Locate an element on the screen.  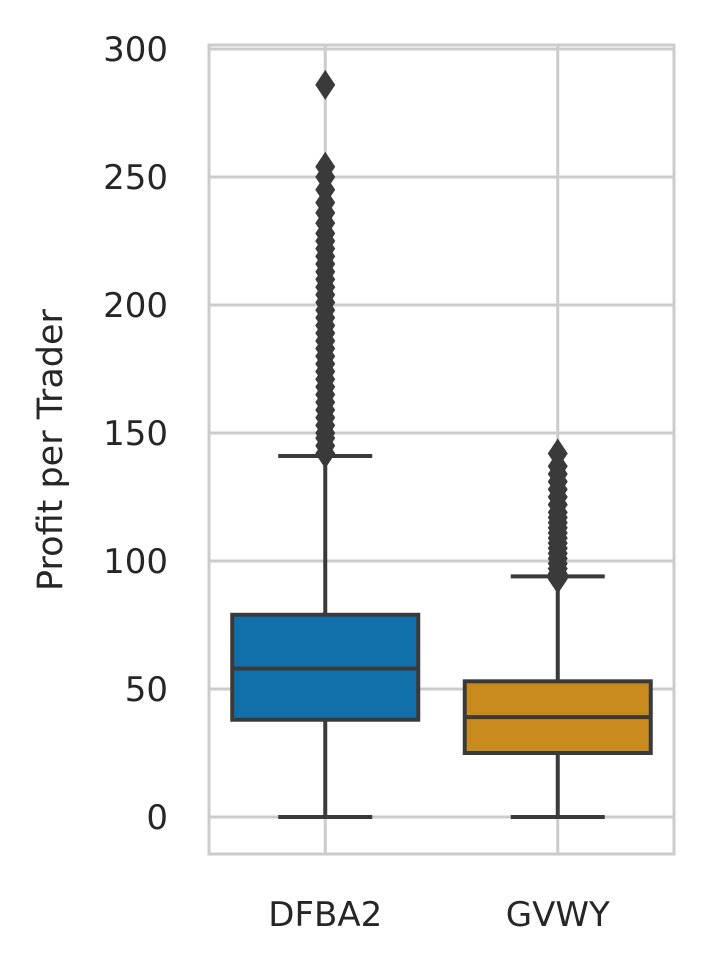
x-tick-label: GVWY is located at coordinates (558, 915).